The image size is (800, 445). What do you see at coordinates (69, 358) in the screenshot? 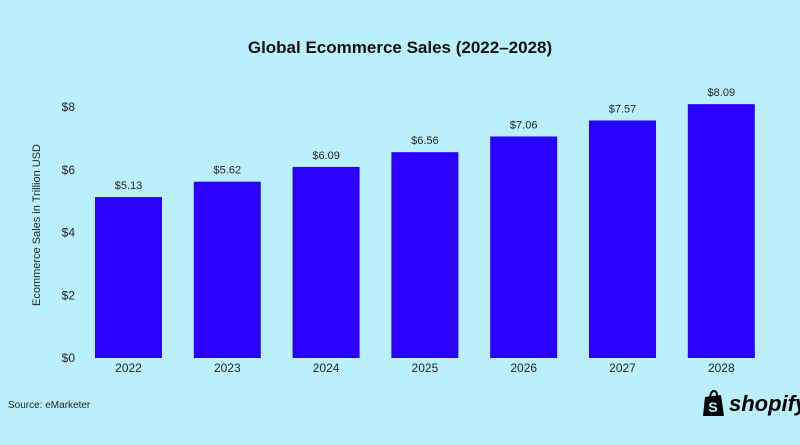
I see `y-tick-label: $0` at bounding box center [69, 358].